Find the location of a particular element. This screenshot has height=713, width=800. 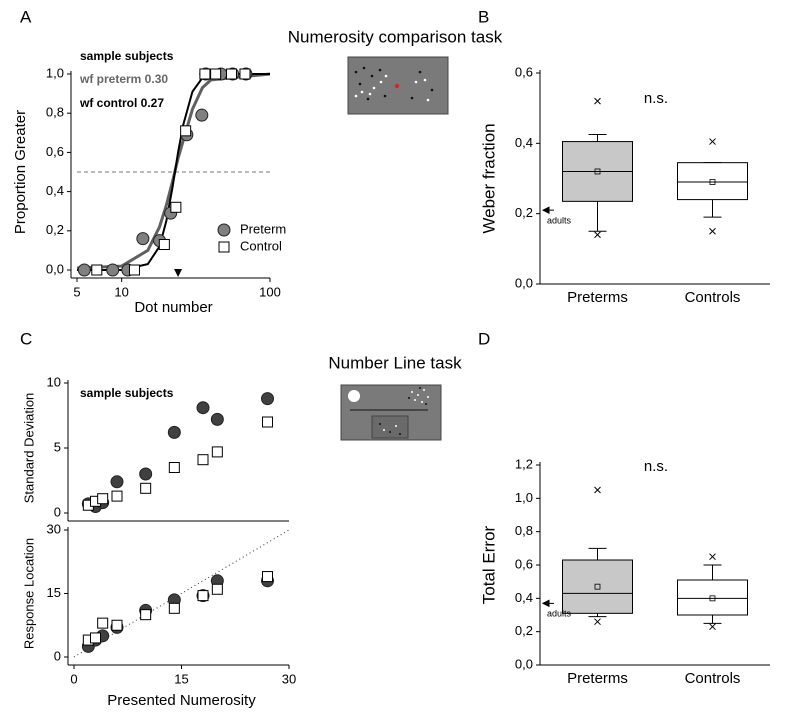

section-title: Numerosity comparison task is located at coordinates (395, 36).